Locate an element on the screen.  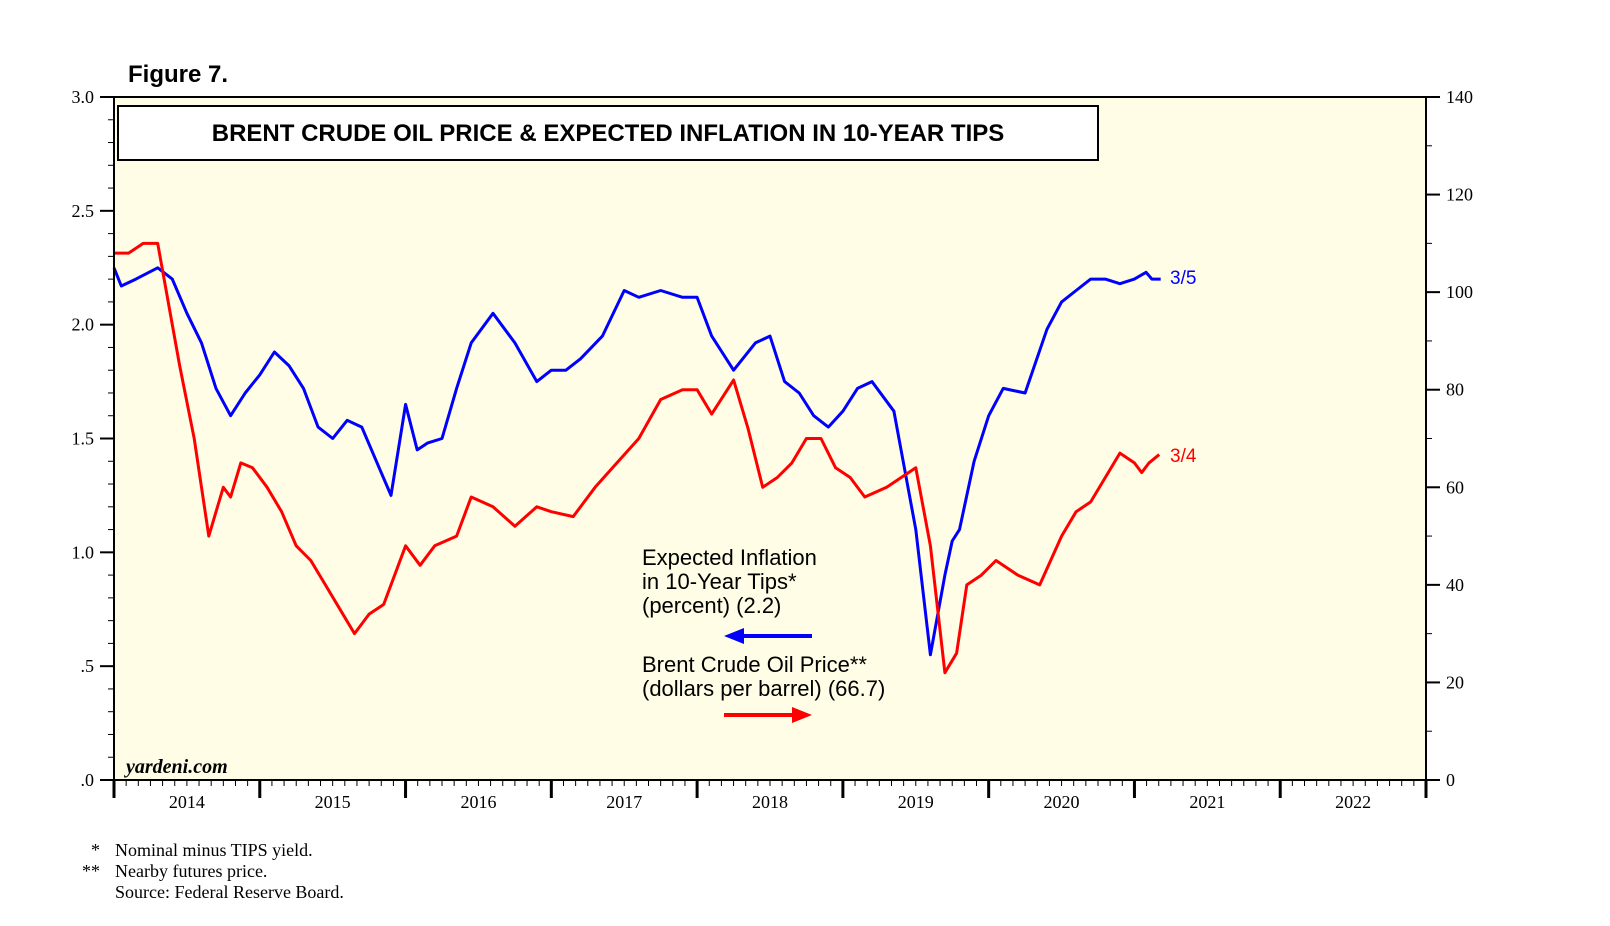
right-tick-label: 120 is located at coordinates (1459, 195).